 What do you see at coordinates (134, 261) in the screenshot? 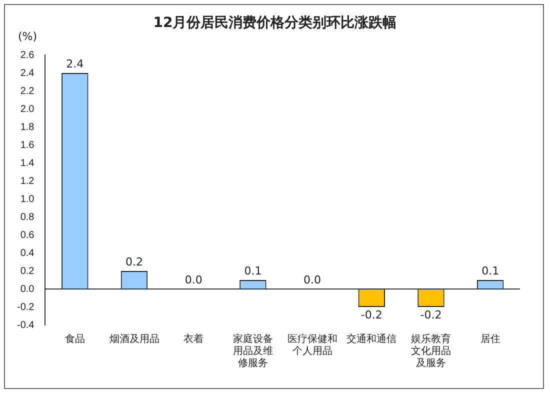
I see `data-label: 0.2` at bounding box center [134, 261].